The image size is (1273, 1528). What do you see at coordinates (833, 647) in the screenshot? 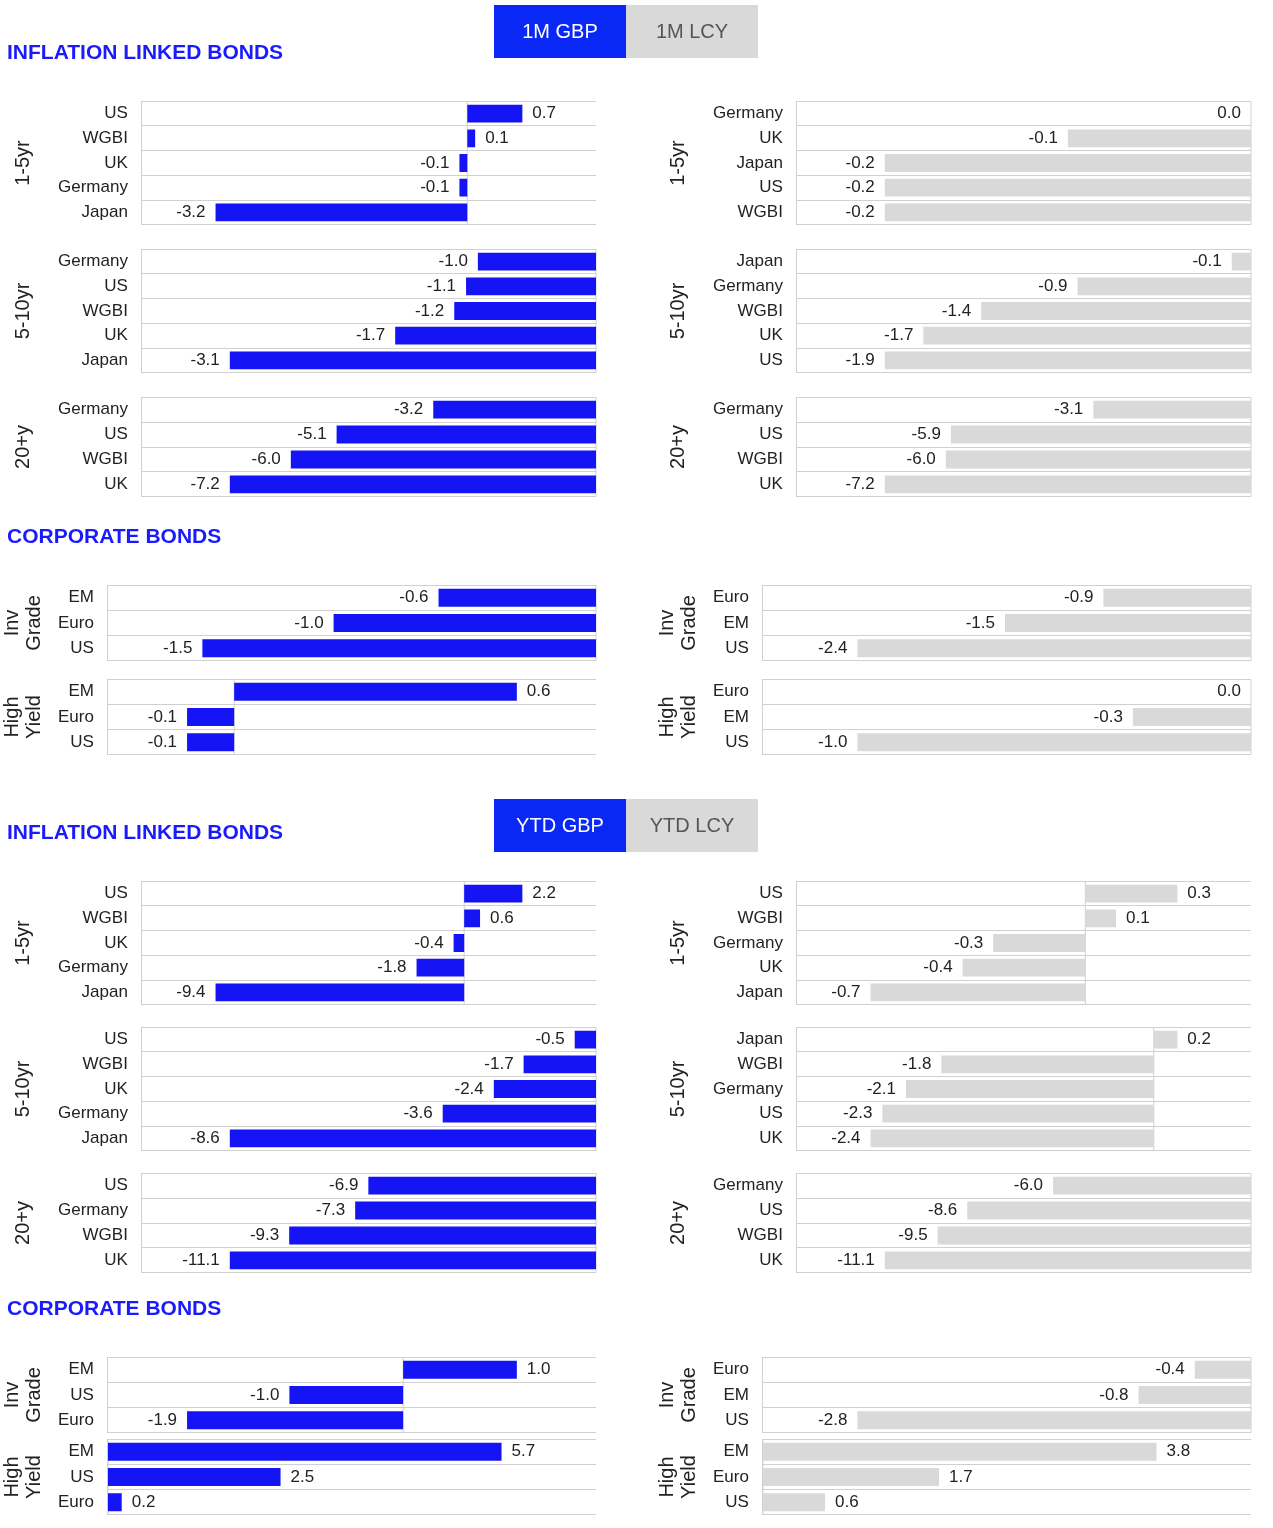
I see `data-label: -2.4` at bounding box center [833, 647].